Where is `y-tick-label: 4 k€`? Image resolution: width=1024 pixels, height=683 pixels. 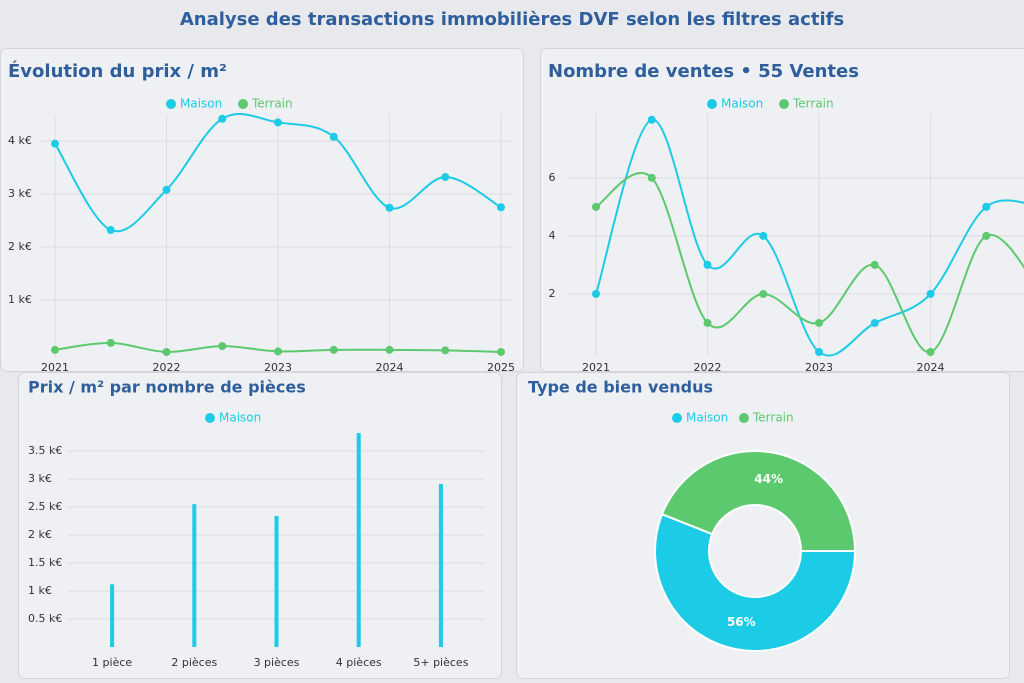
y-tick-label: 4 k€ is located at coordinates (20, 140).